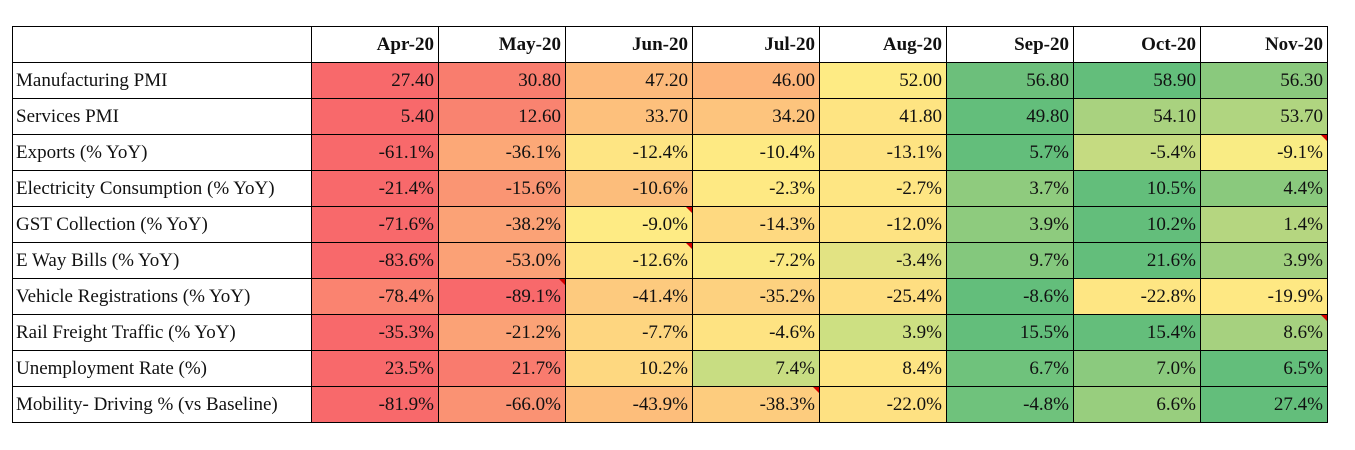 The width and height of the screenshot is (1355, 450). I want to click on heatmap-cell: -21.2%, so click(502, 332).